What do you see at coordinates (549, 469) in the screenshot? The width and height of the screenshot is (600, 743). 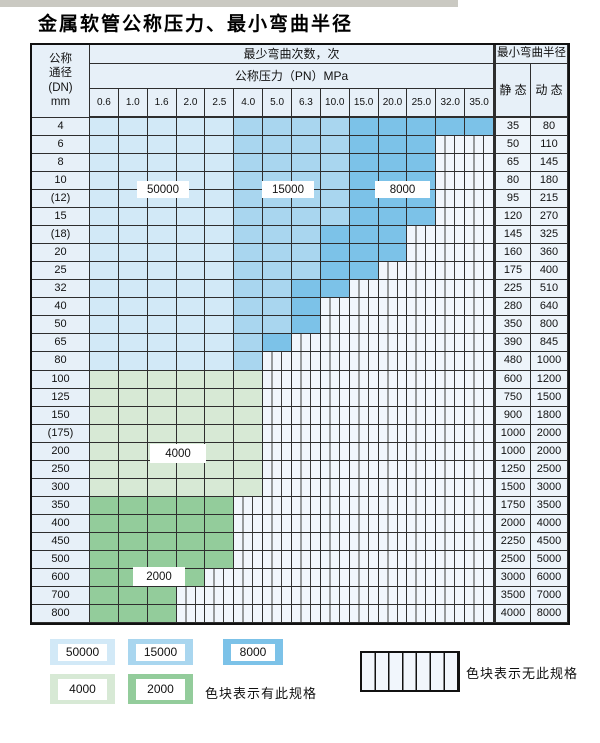 I see `dynamic-radius-value: 2500` at bounding box center [549, 469].